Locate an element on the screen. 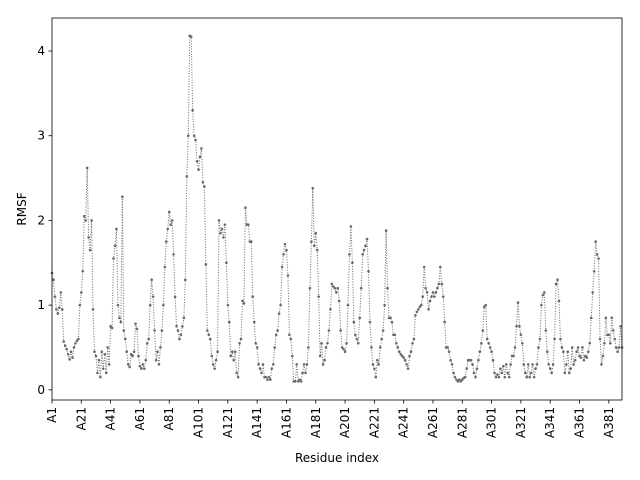 The width and height of the screenshot is (640, 480). x-tick-label: A381 is located at coordinates (609, 422).